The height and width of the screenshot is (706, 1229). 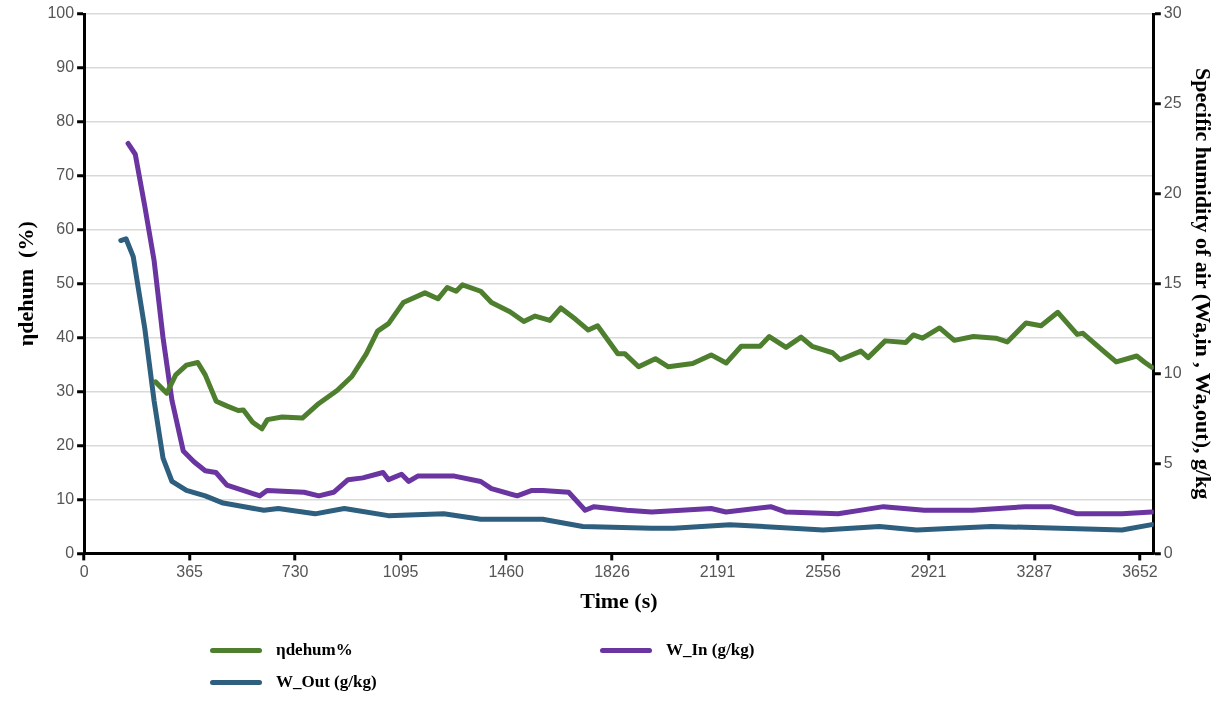 What do you see at coordinates (717, 572) in the screenshot?
I see `x-tick-label: 2191` at bounding box center [717, 572].